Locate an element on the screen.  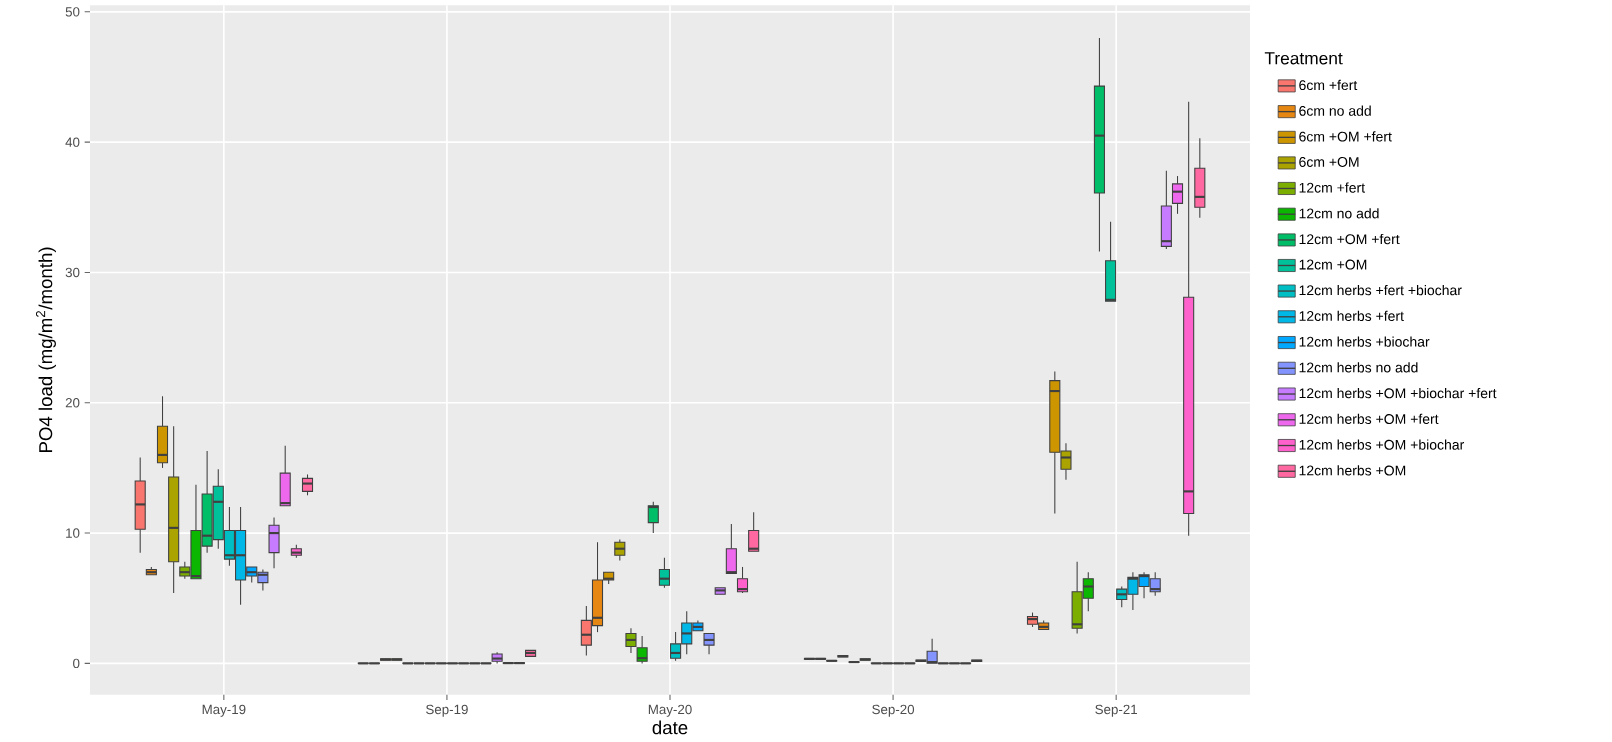
y-tick-label: 40 is located at coordinates (72, 142).